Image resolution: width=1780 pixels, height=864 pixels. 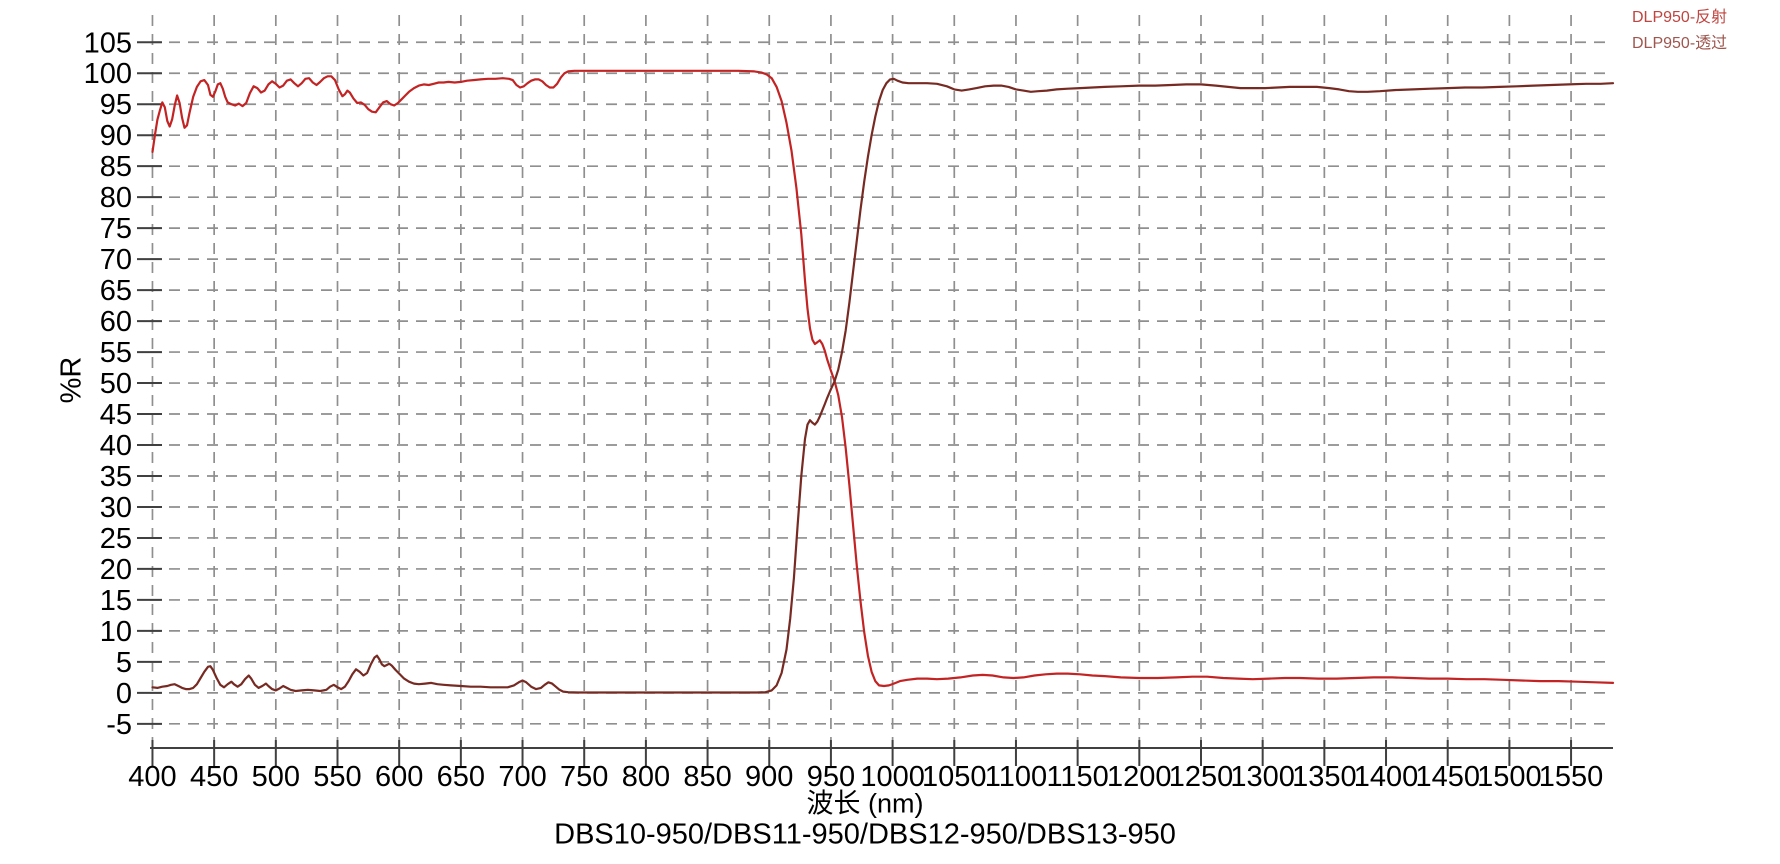 I want to click on y-tick-label: 95, so click(x=116, y=105).